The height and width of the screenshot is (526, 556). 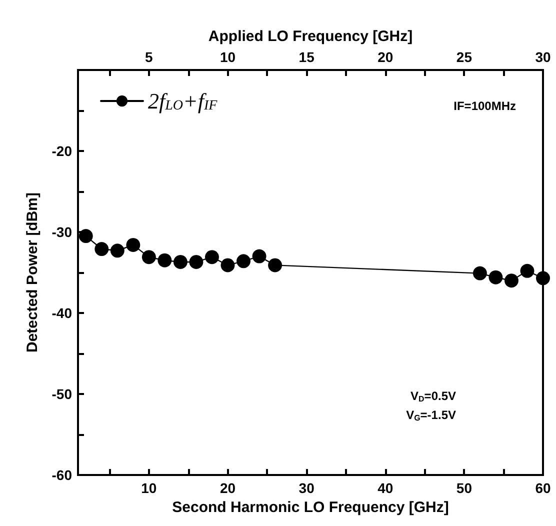 I want to click on y-tick-label: -40, so click(x=62, y=313).